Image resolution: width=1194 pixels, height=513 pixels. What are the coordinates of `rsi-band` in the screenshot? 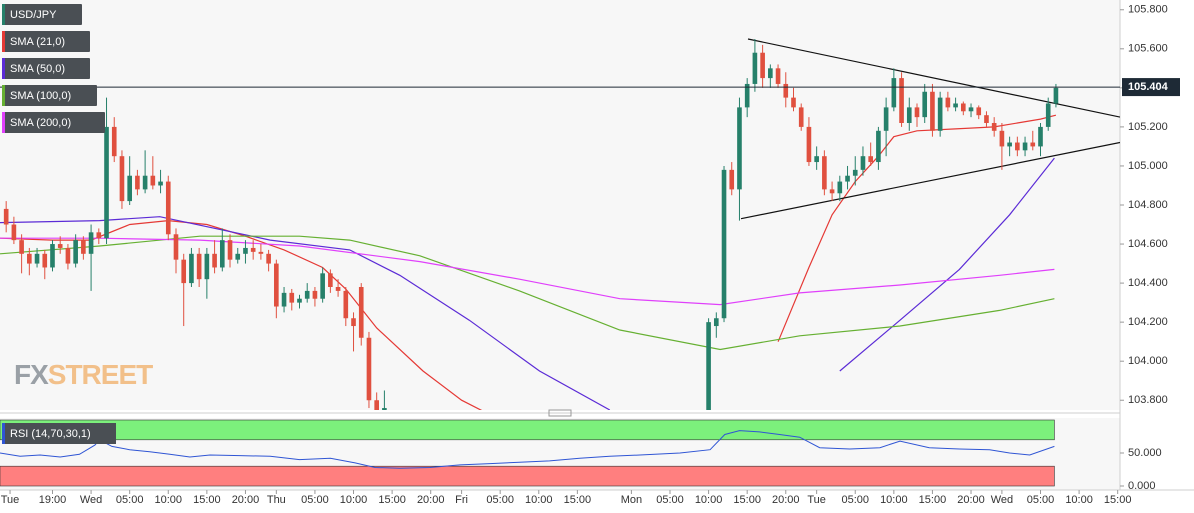 It's located at (527, 476).